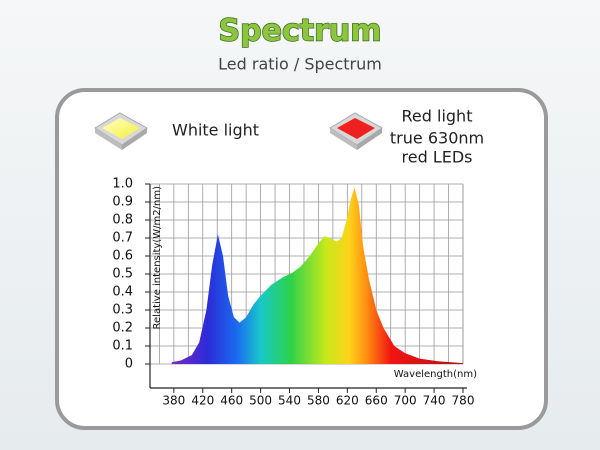 This screenshot has width=600, height=450. I want to click on white-led-icon, so click(121, 131).